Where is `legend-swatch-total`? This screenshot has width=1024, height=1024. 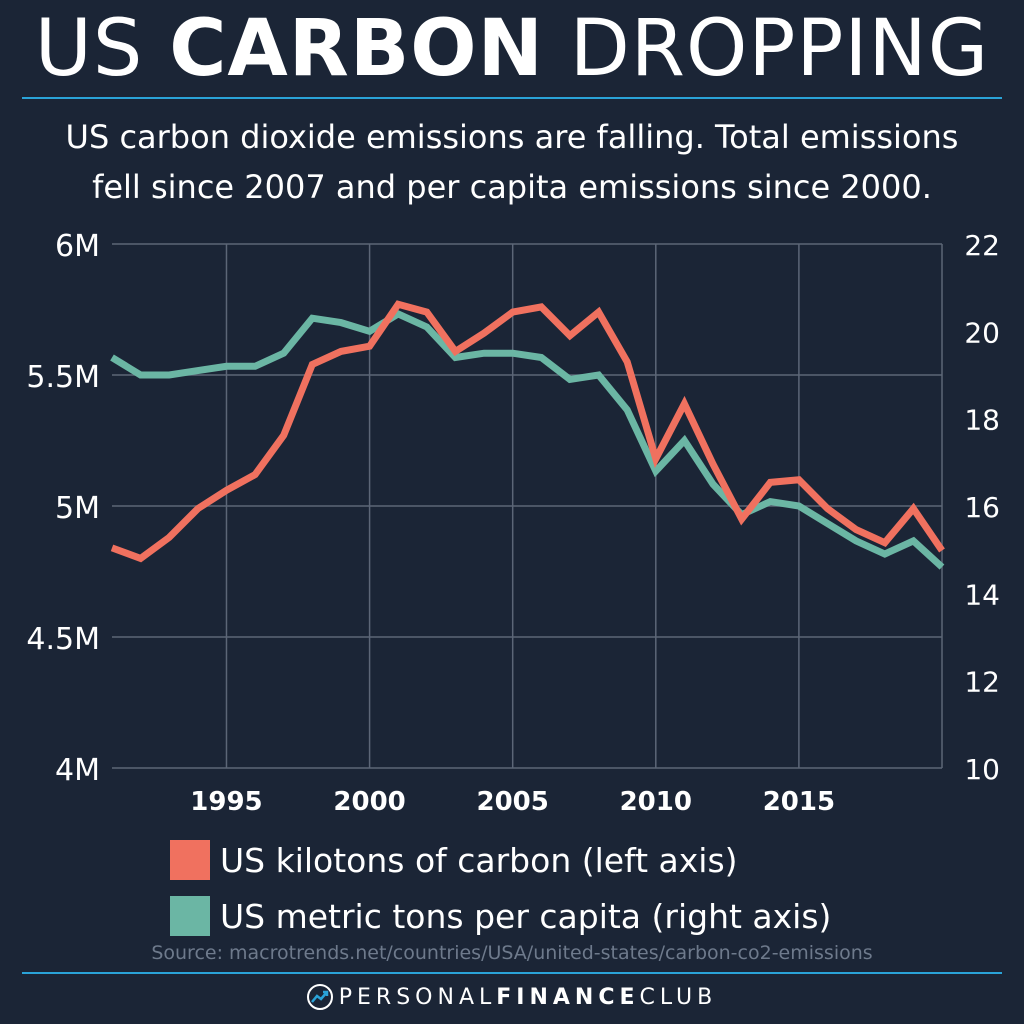
legend-swatch-total is located at coordinates (190, 860).